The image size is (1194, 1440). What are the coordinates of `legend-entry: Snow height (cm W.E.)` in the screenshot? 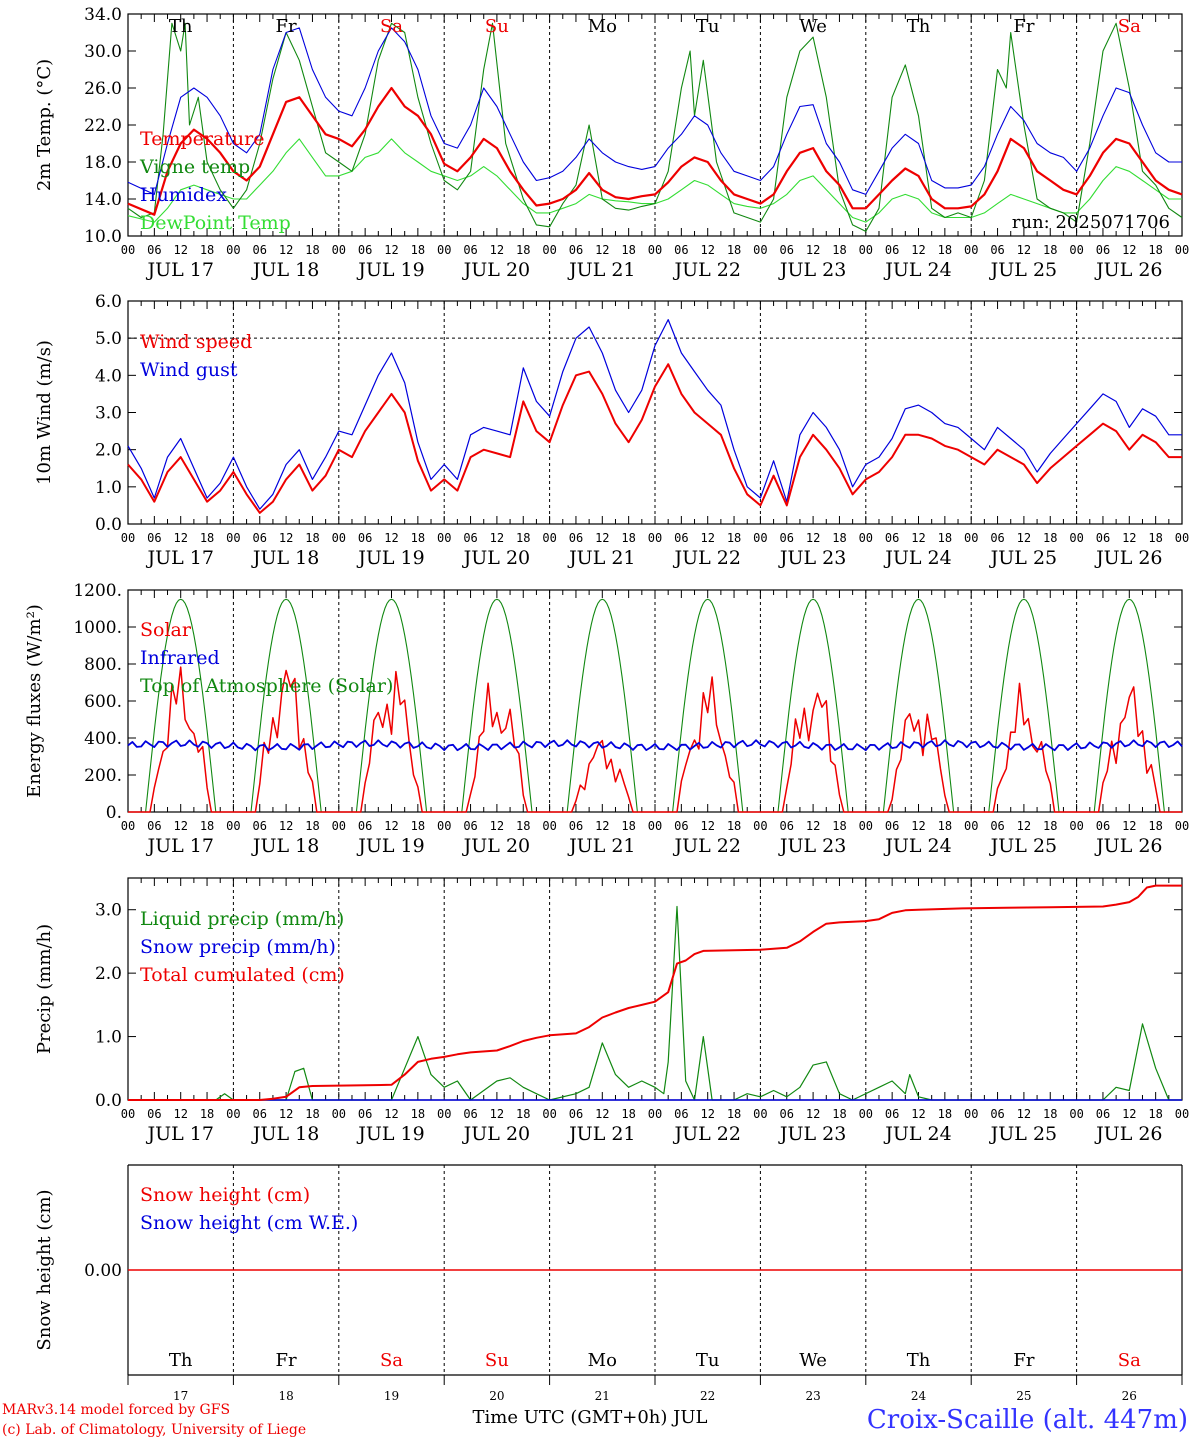 It's located at (249, 1223).